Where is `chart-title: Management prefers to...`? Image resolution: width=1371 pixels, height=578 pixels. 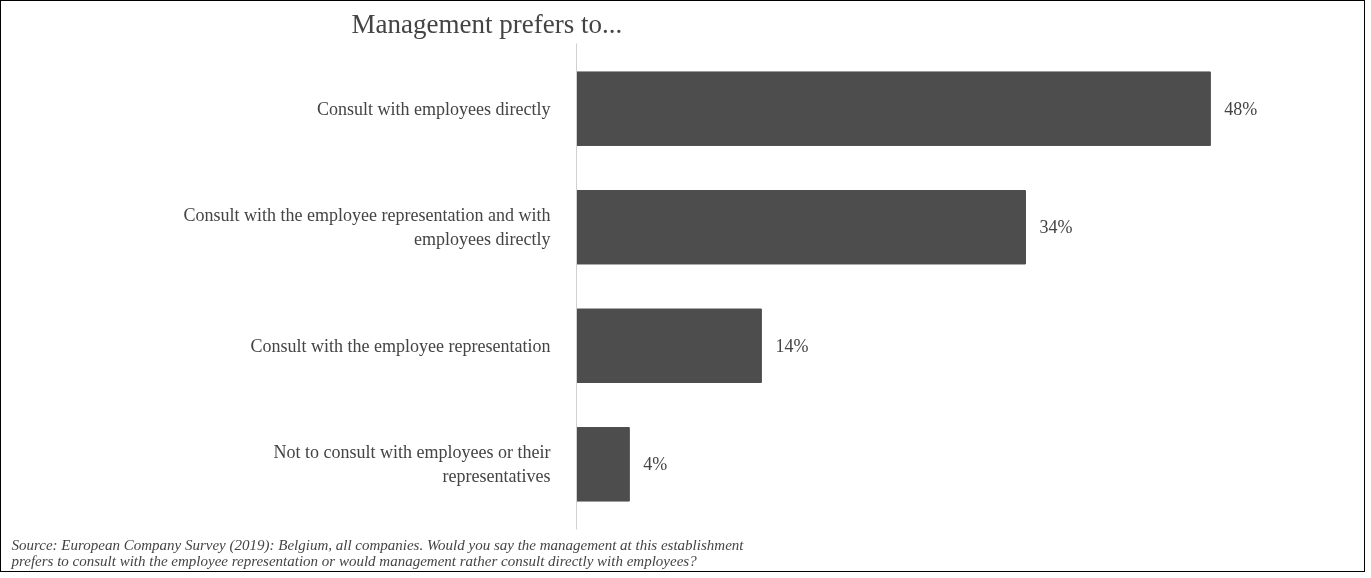
chart-title: Management prefers to... is located at coordinates (487, 23).